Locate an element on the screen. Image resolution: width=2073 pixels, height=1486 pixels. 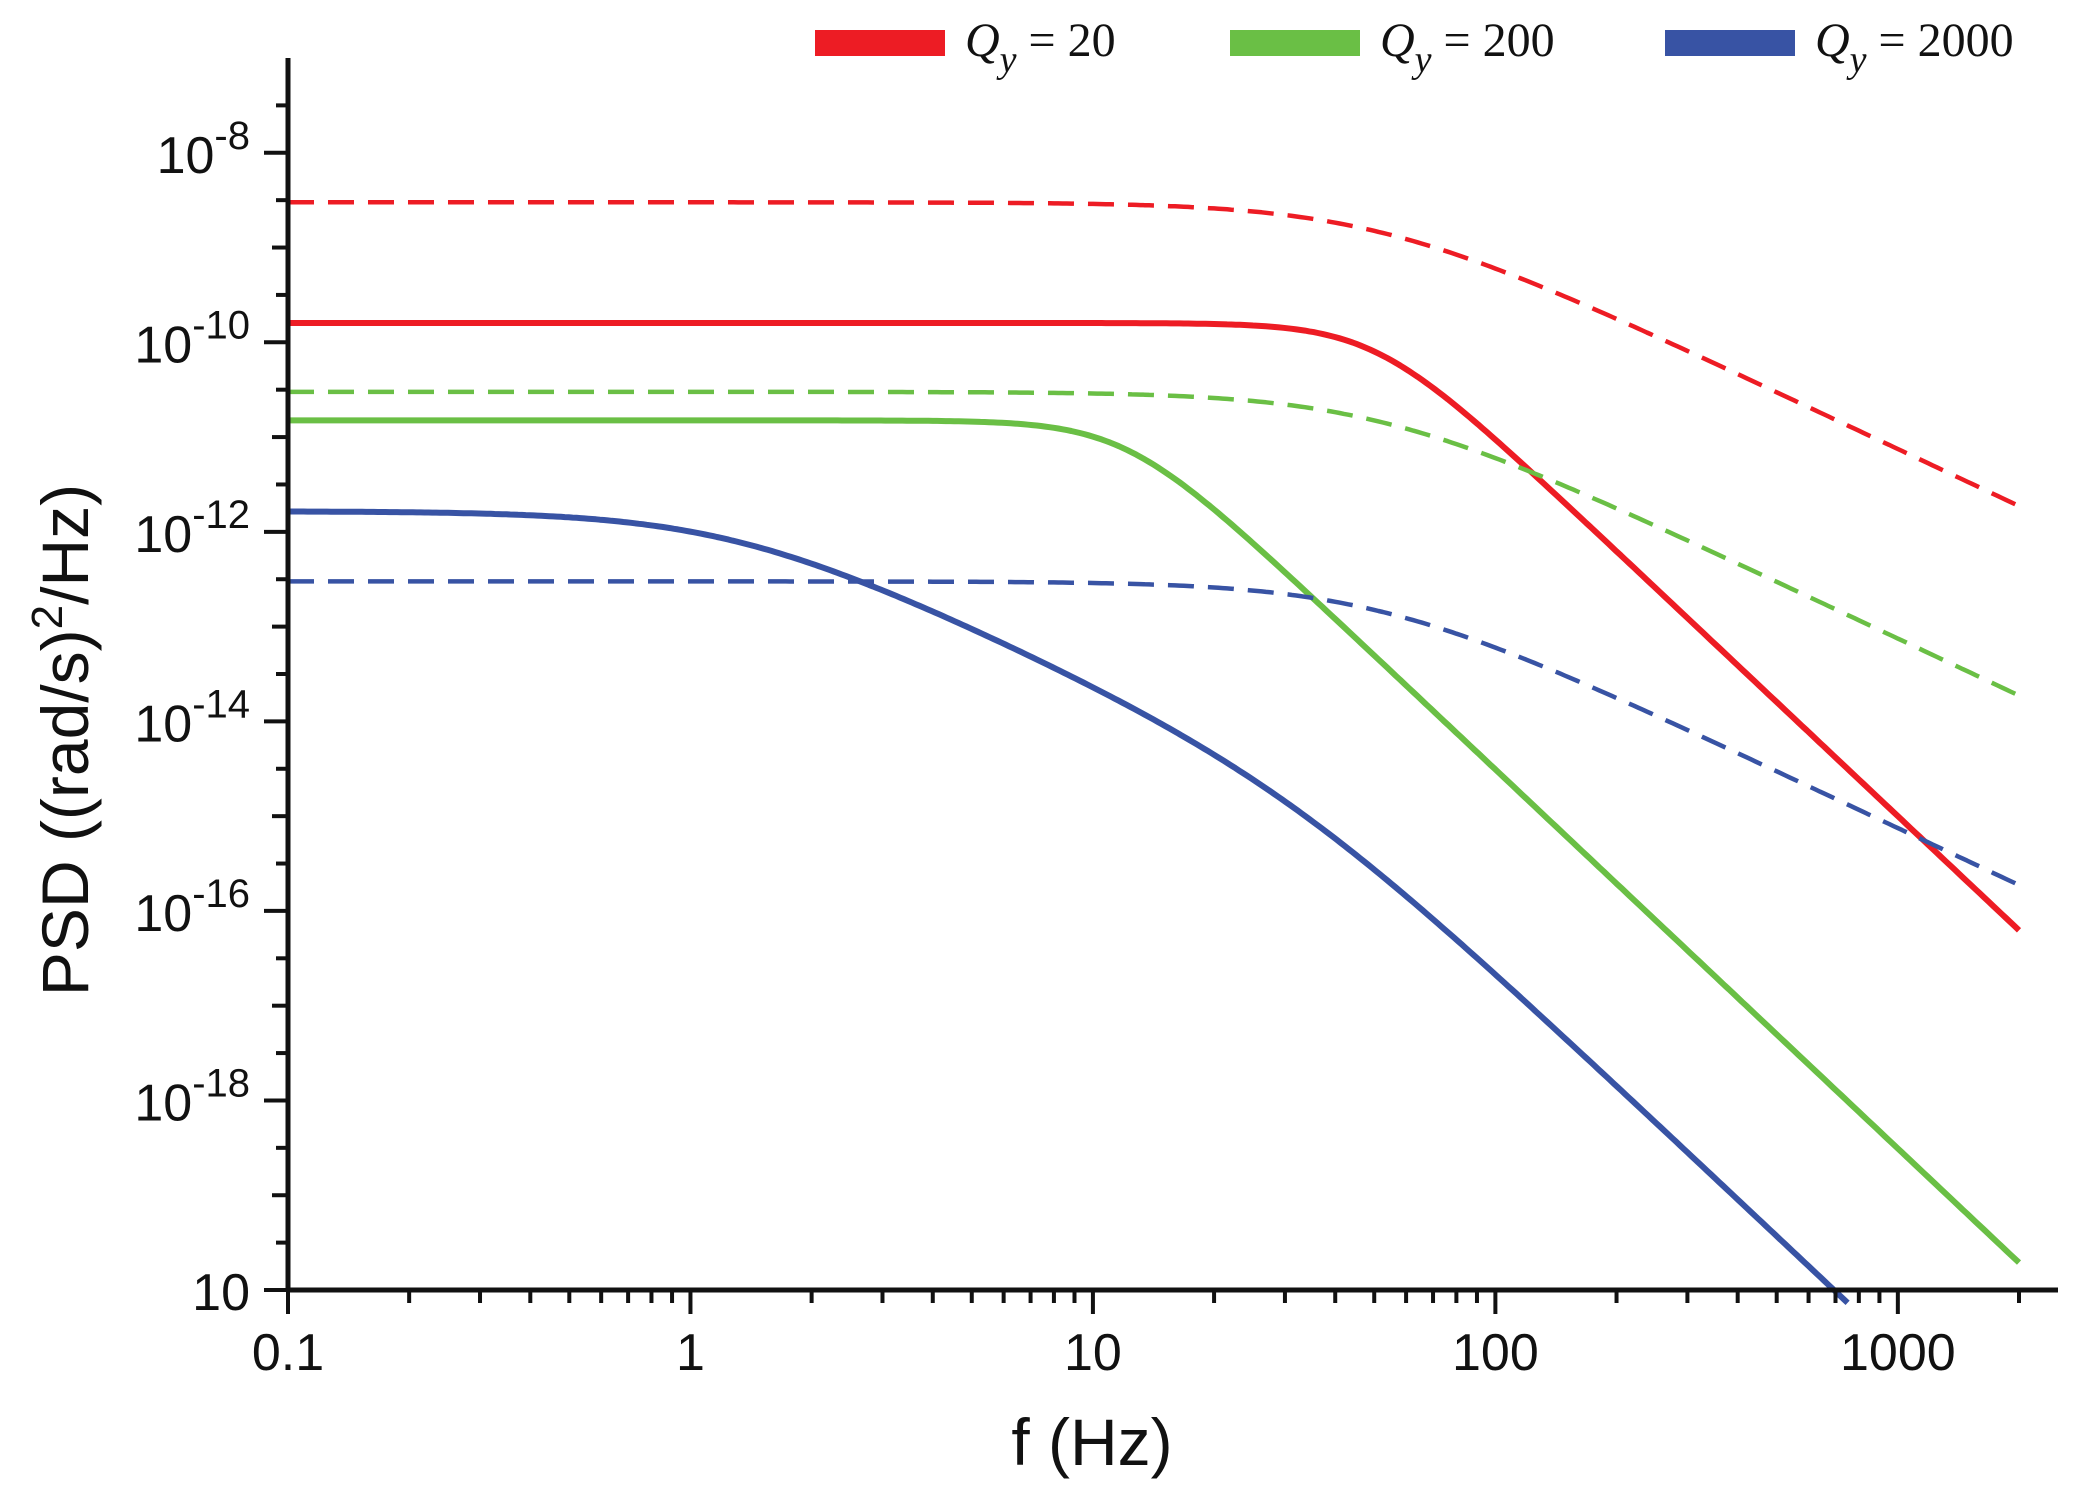
y-tick-label: 10-16 is located at coordinates (192, 907).